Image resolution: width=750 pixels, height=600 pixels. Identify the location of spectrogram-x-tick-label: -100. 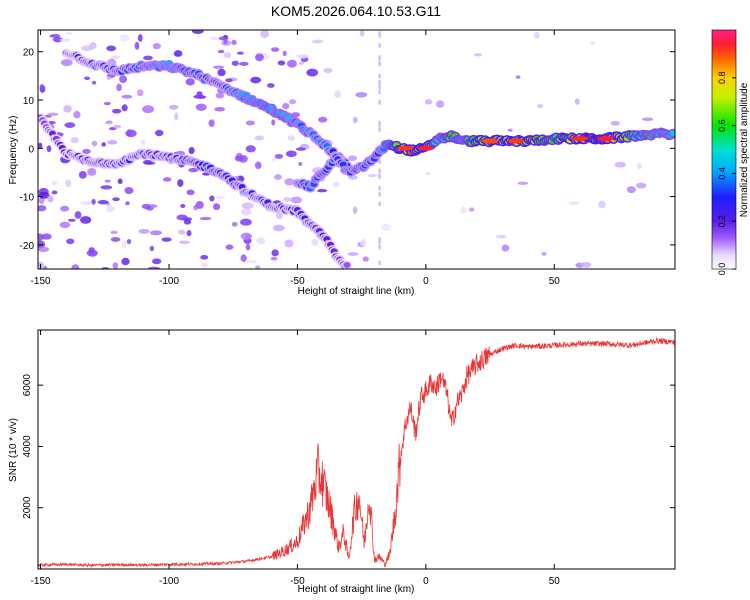
(169, 281).